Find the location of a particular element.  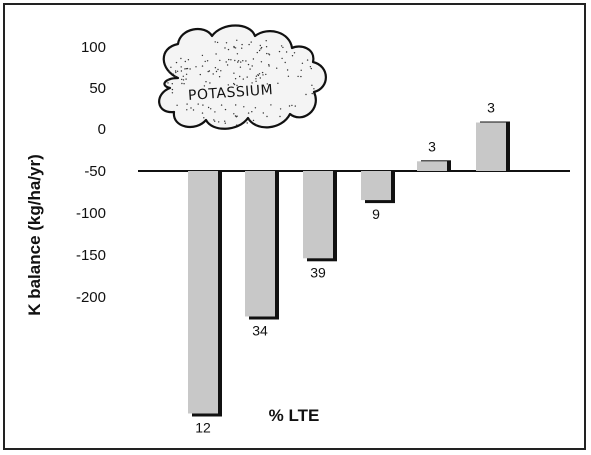

bar-group: 34 is located at coordinates (262, 255).